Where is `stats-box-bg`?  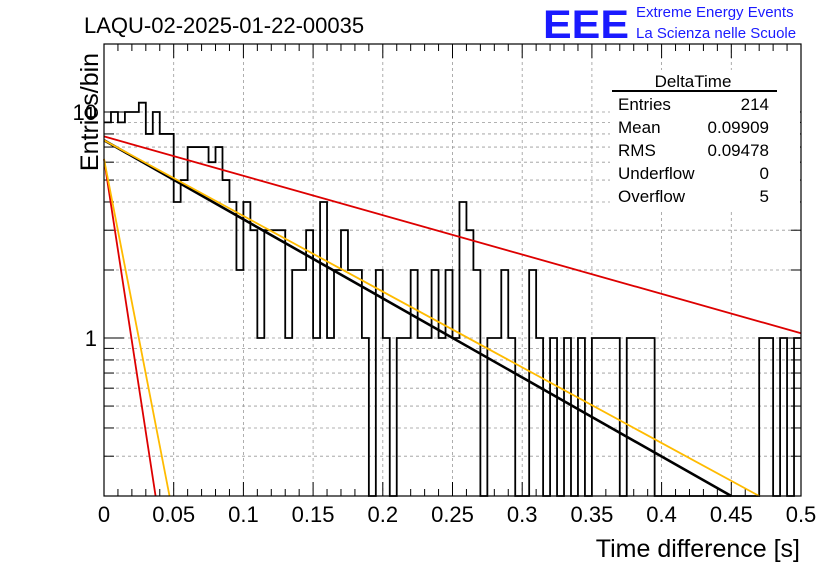 stats-box-bg is located at coordinates (705, 140).